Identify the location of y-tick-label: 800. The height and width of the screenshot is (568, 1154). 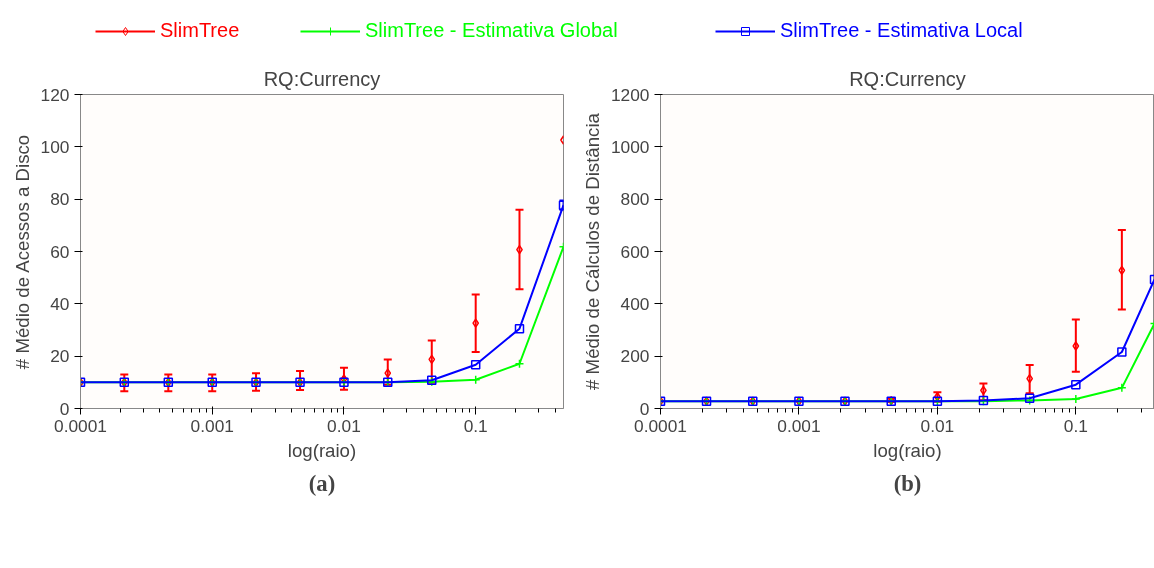
(635, 199).